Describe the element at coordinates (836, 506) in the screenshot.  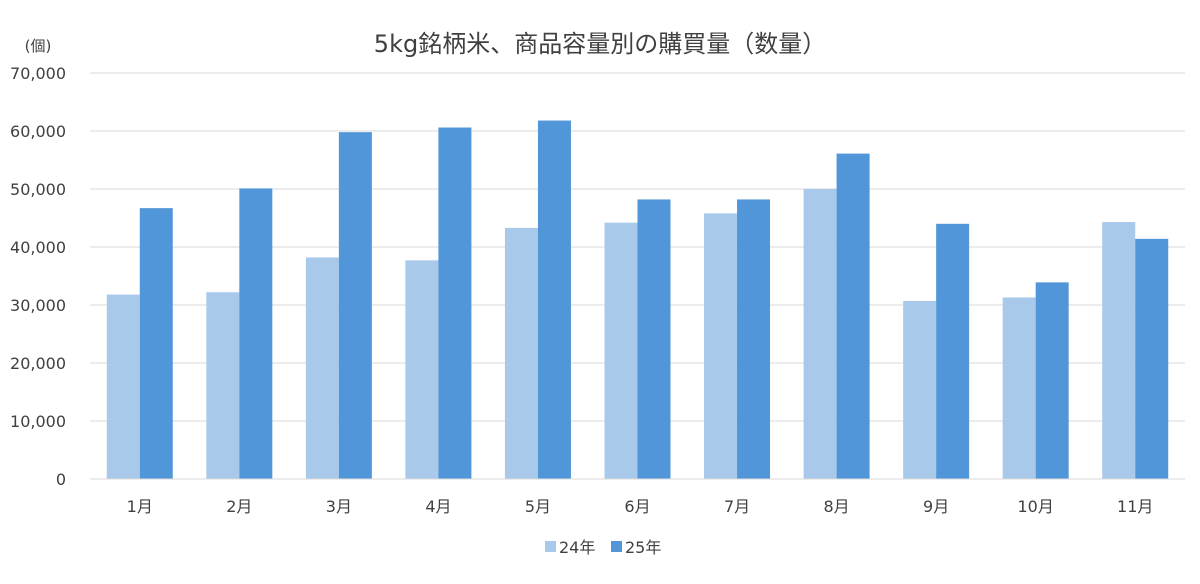
I see `x-tick-label: 8月` at that location.